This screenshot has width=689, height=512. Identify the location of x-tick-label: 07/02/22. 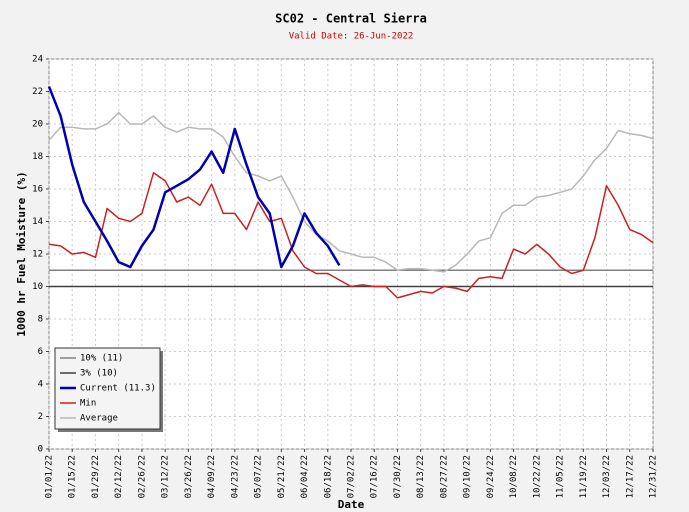
(352, 476).